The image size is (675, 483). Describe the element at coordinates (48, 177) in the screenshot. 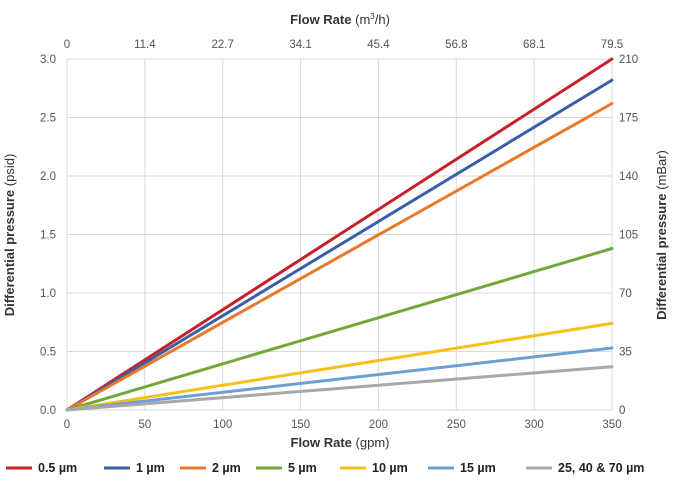

I see `y-left-tick-label: 2.0` at that location.